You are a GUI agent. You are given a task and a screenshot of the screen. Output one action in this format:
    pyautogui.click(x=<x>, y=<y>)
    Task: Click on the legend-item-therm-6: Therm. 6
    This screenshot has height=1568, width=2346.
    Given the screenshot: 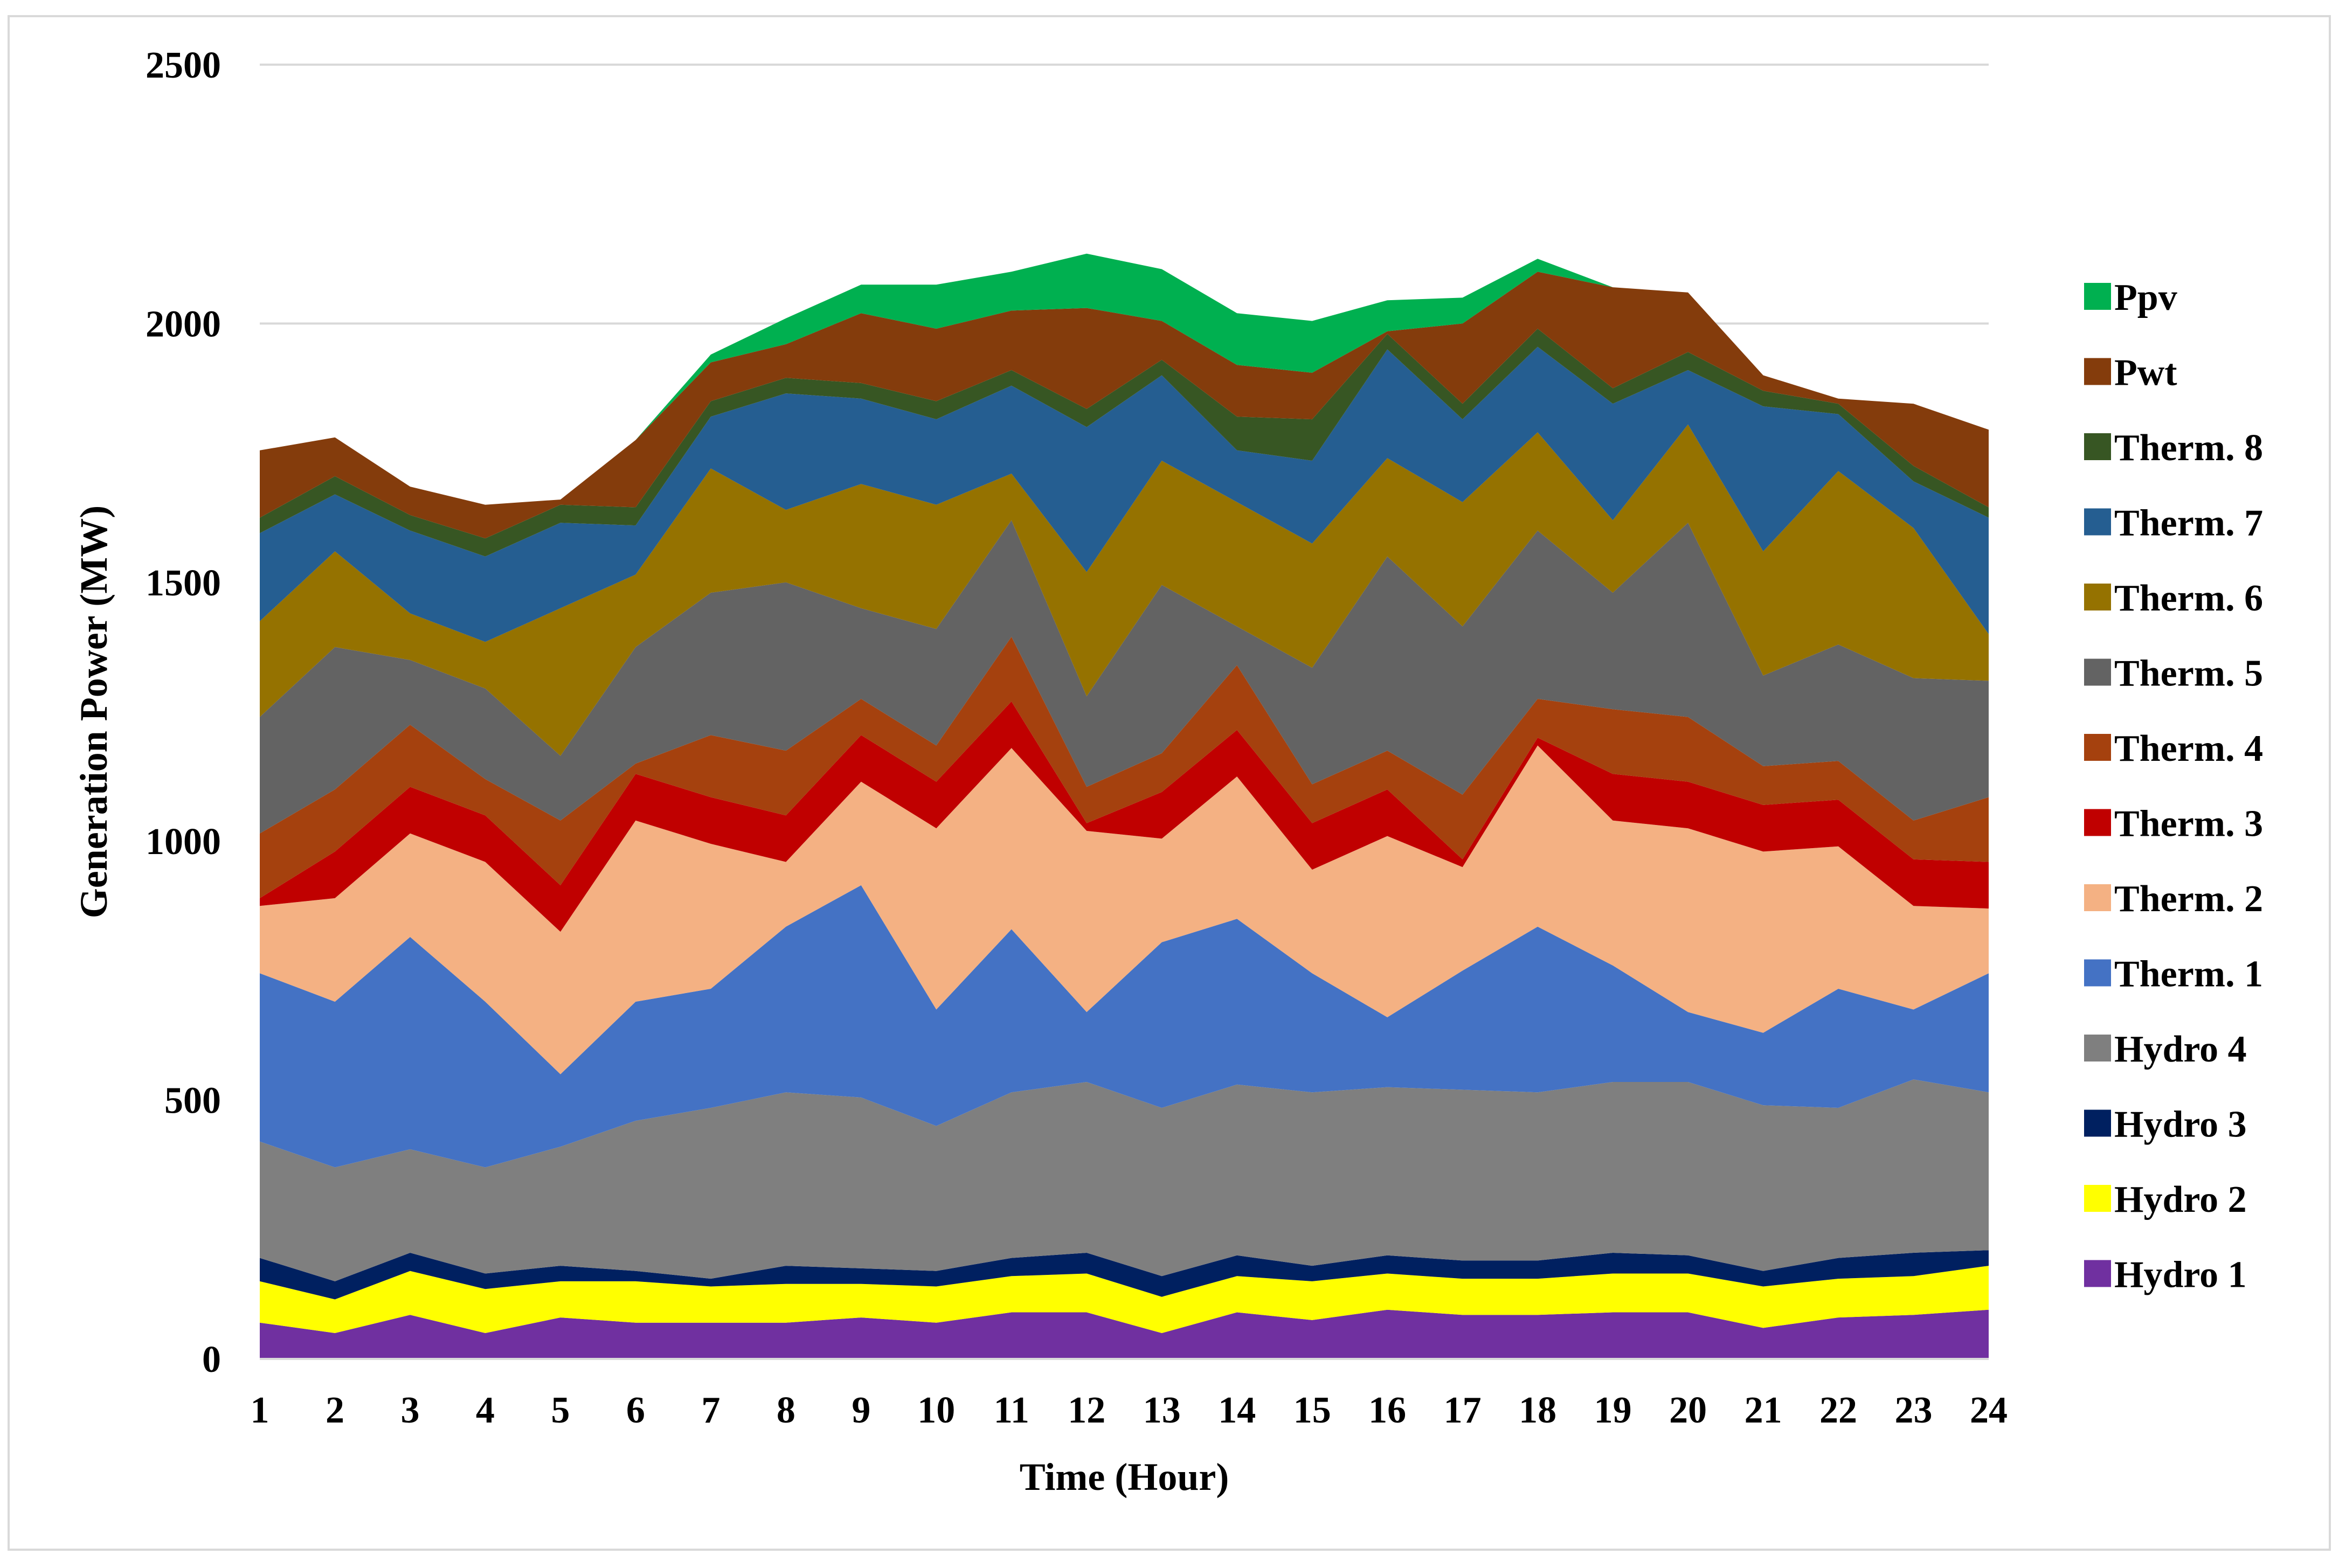 What is the action you would take?
    pyautogui.click(x=2173, y=598)
    